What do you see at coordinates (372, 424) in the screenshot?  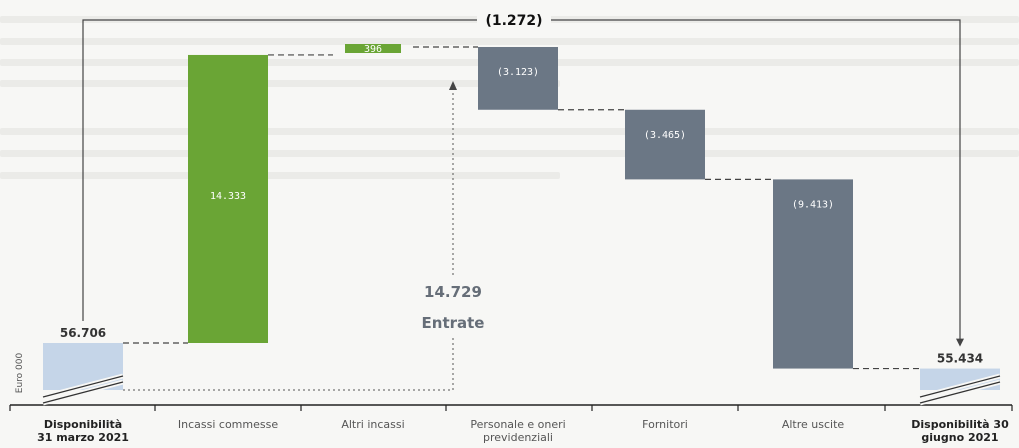 I see `x-tick-label-2: Altri incassi` at bounding box center [372, 424].